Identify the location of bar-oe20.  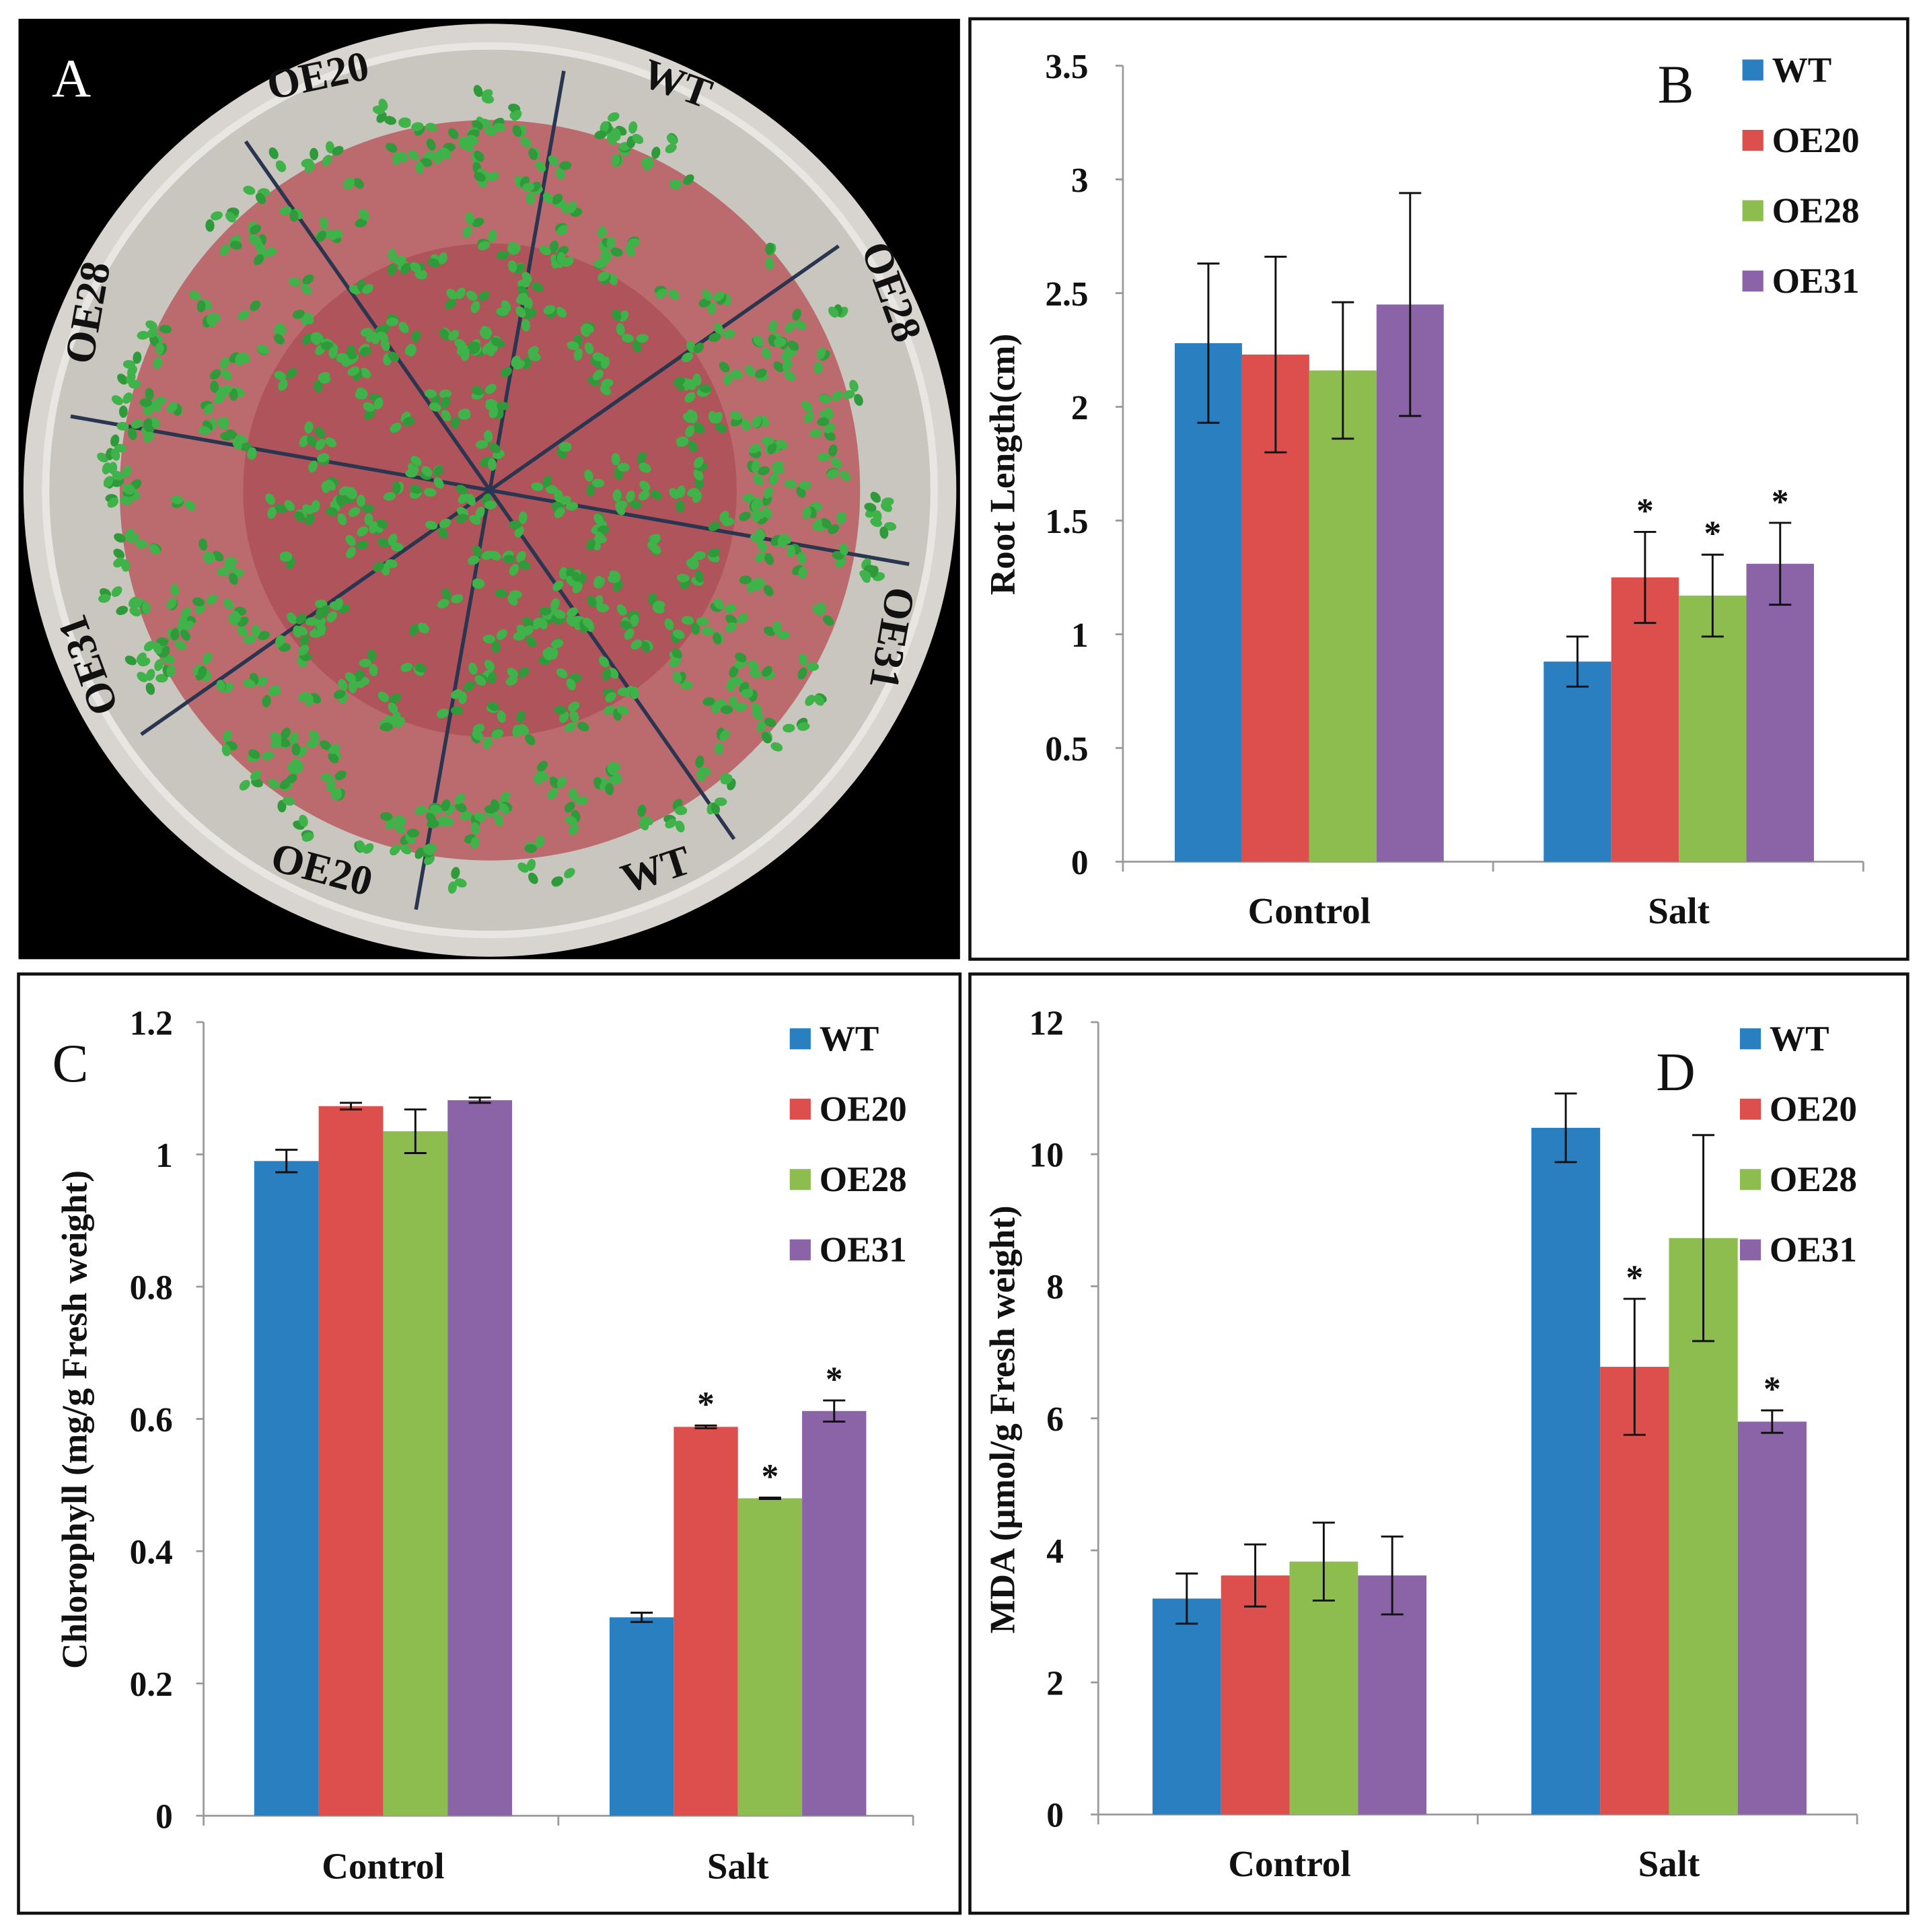
(1634, 1591).